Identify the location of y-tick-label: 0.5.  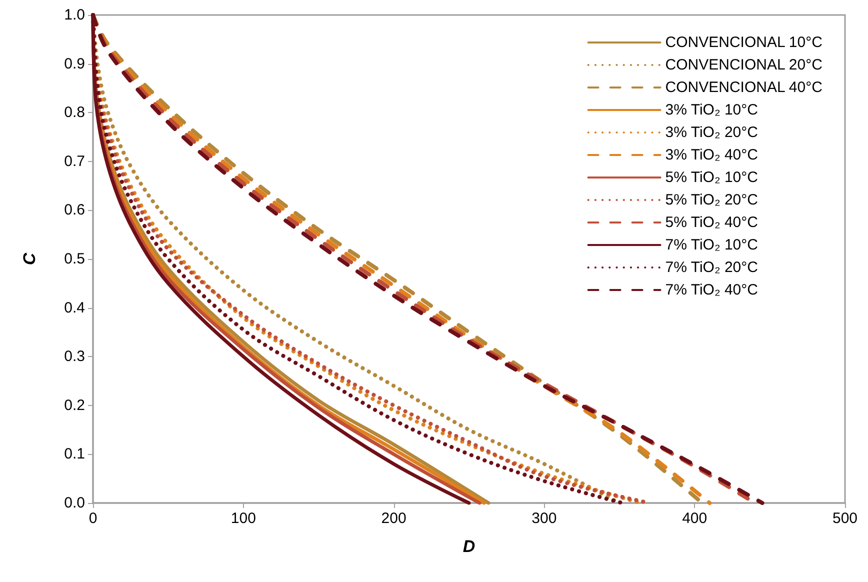
(74, 259).